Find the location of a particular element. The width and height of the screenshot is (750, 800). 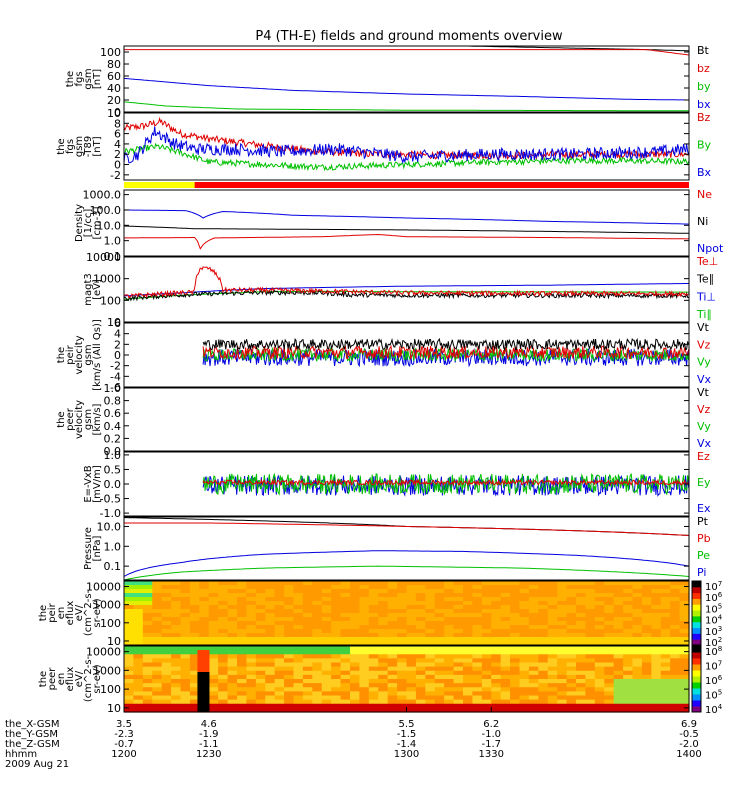

series-line-bz is located at coordinates (407, 52).